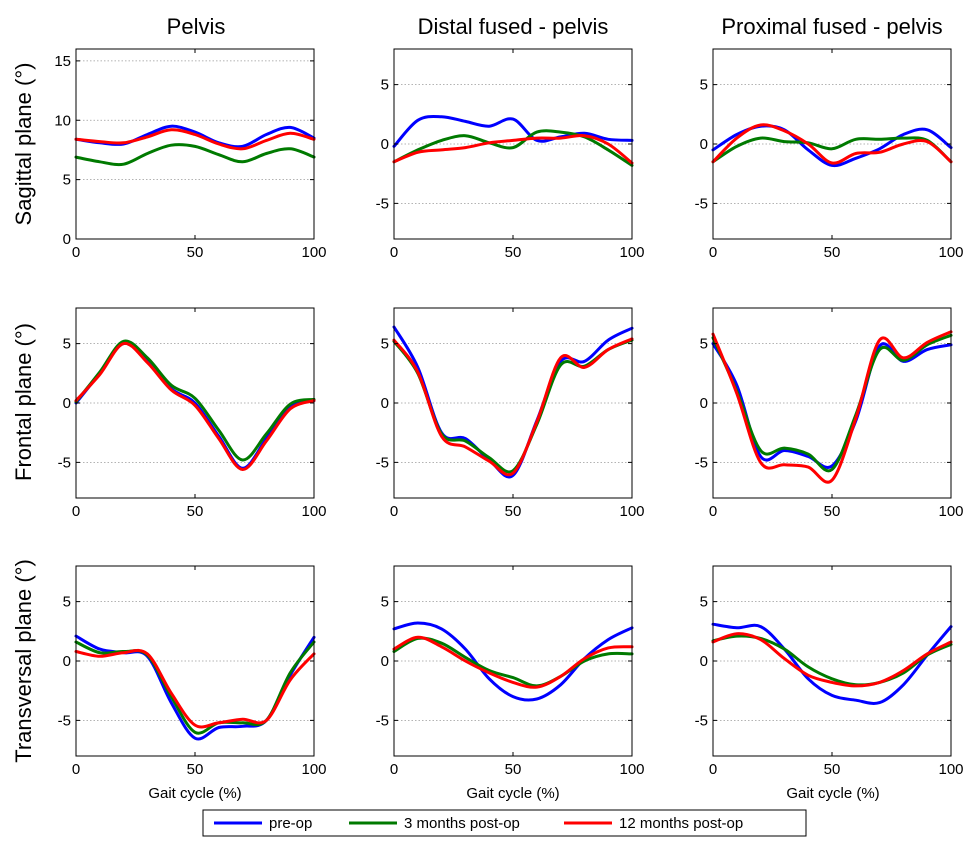  Describe the element at coordinates (513, 26) in the screenshot. I see `column-title-2: Distal fused - pelvis` at that location.